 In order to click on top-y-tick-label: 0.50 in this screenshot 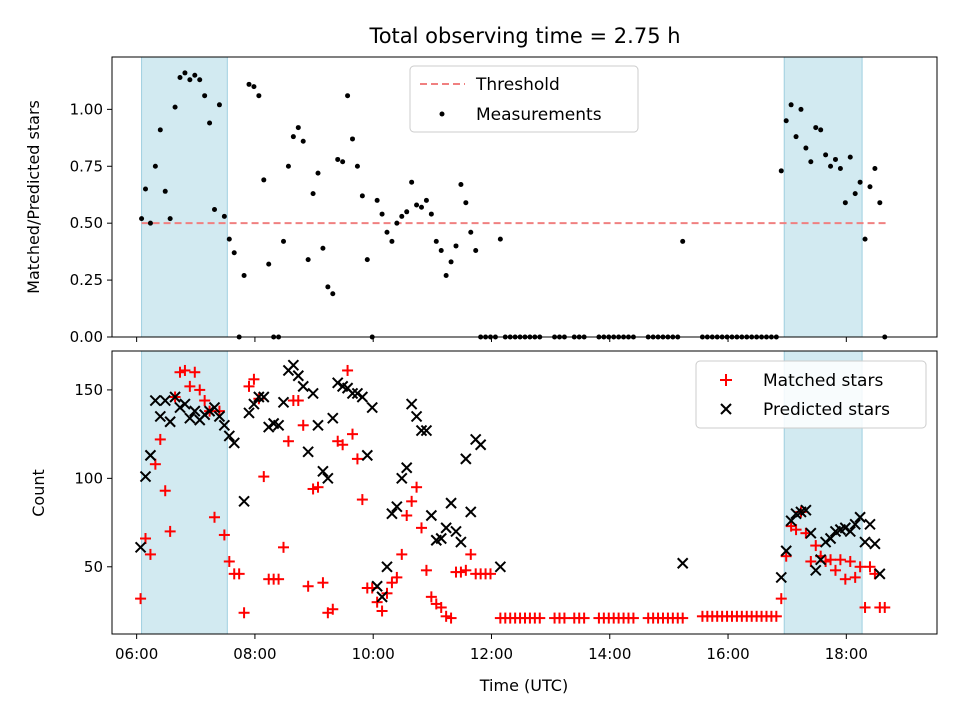, I will do `click(86, 223)`.